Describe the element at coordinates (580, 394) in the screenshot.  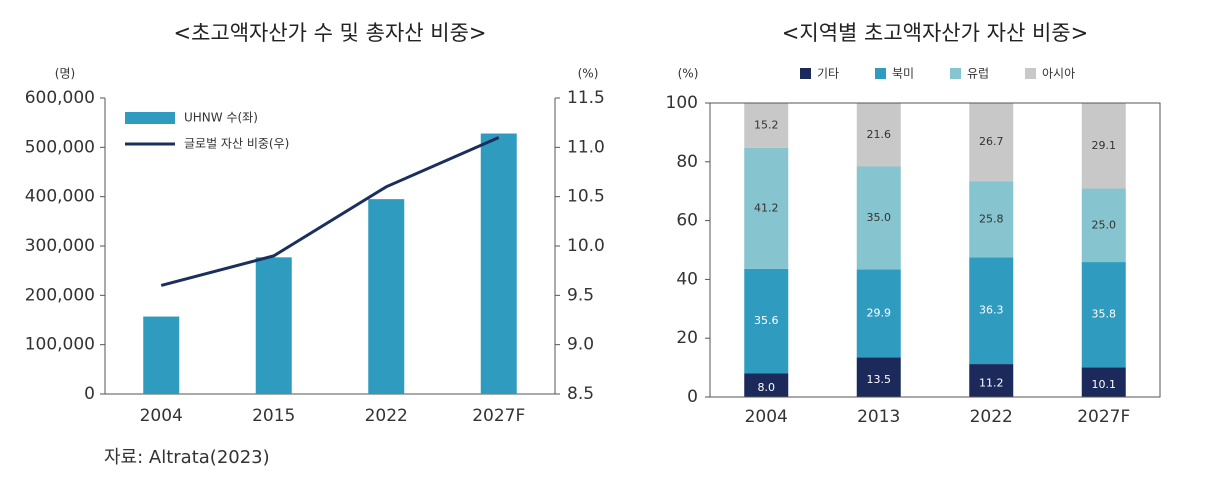
I see `y2-tick-label: 8.5` at that location.